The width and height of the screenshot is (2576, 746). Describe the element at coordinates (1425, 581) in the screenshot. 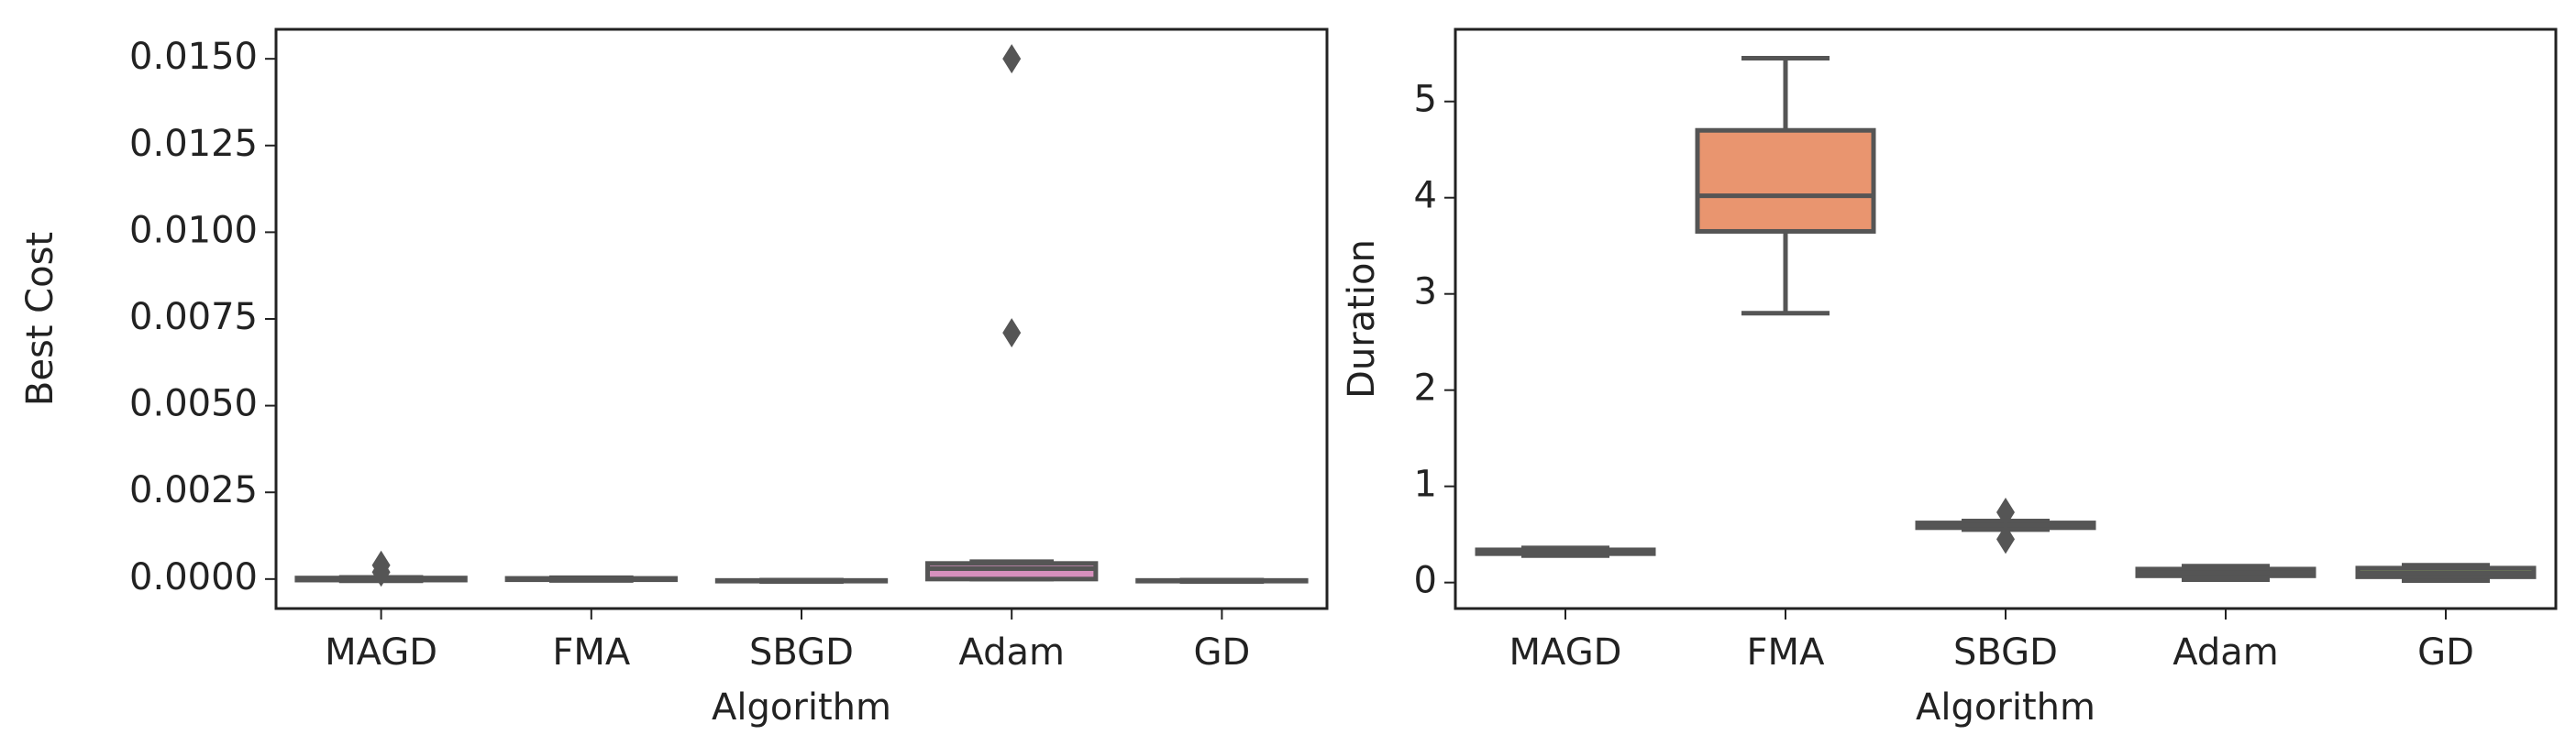

I see `y-tick-label: 0` at that location.